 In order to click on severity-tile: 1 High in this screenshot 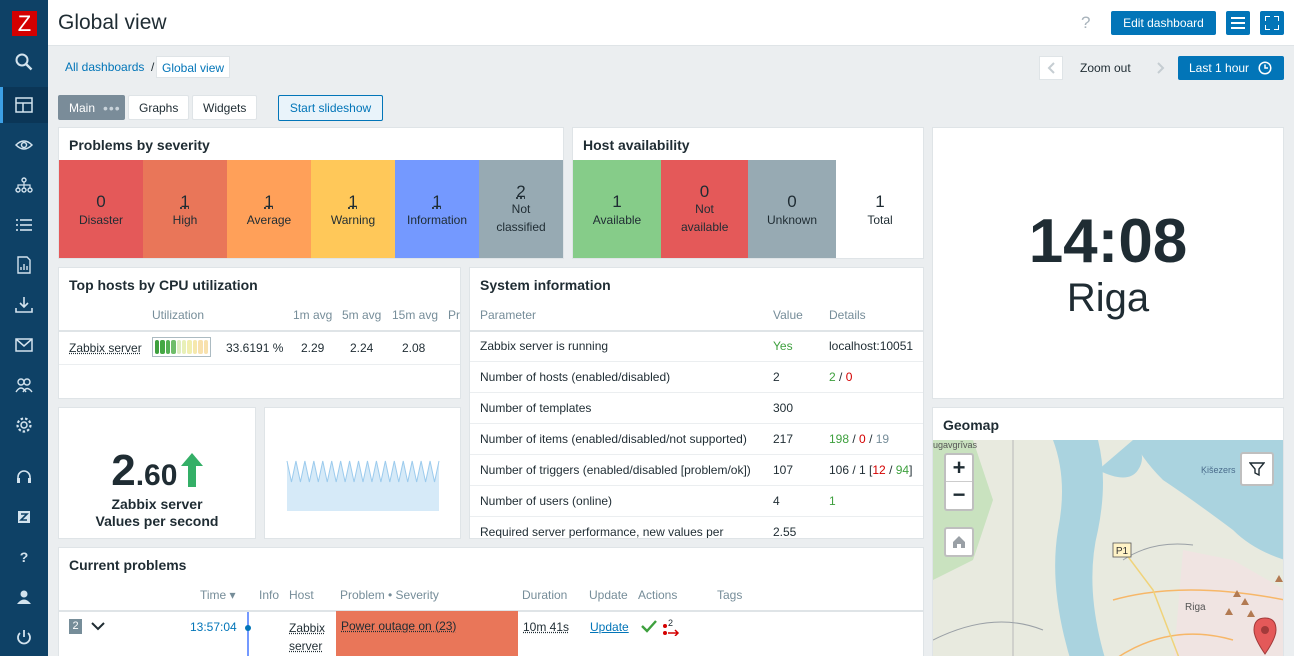, I will do `click(185, 209)`.